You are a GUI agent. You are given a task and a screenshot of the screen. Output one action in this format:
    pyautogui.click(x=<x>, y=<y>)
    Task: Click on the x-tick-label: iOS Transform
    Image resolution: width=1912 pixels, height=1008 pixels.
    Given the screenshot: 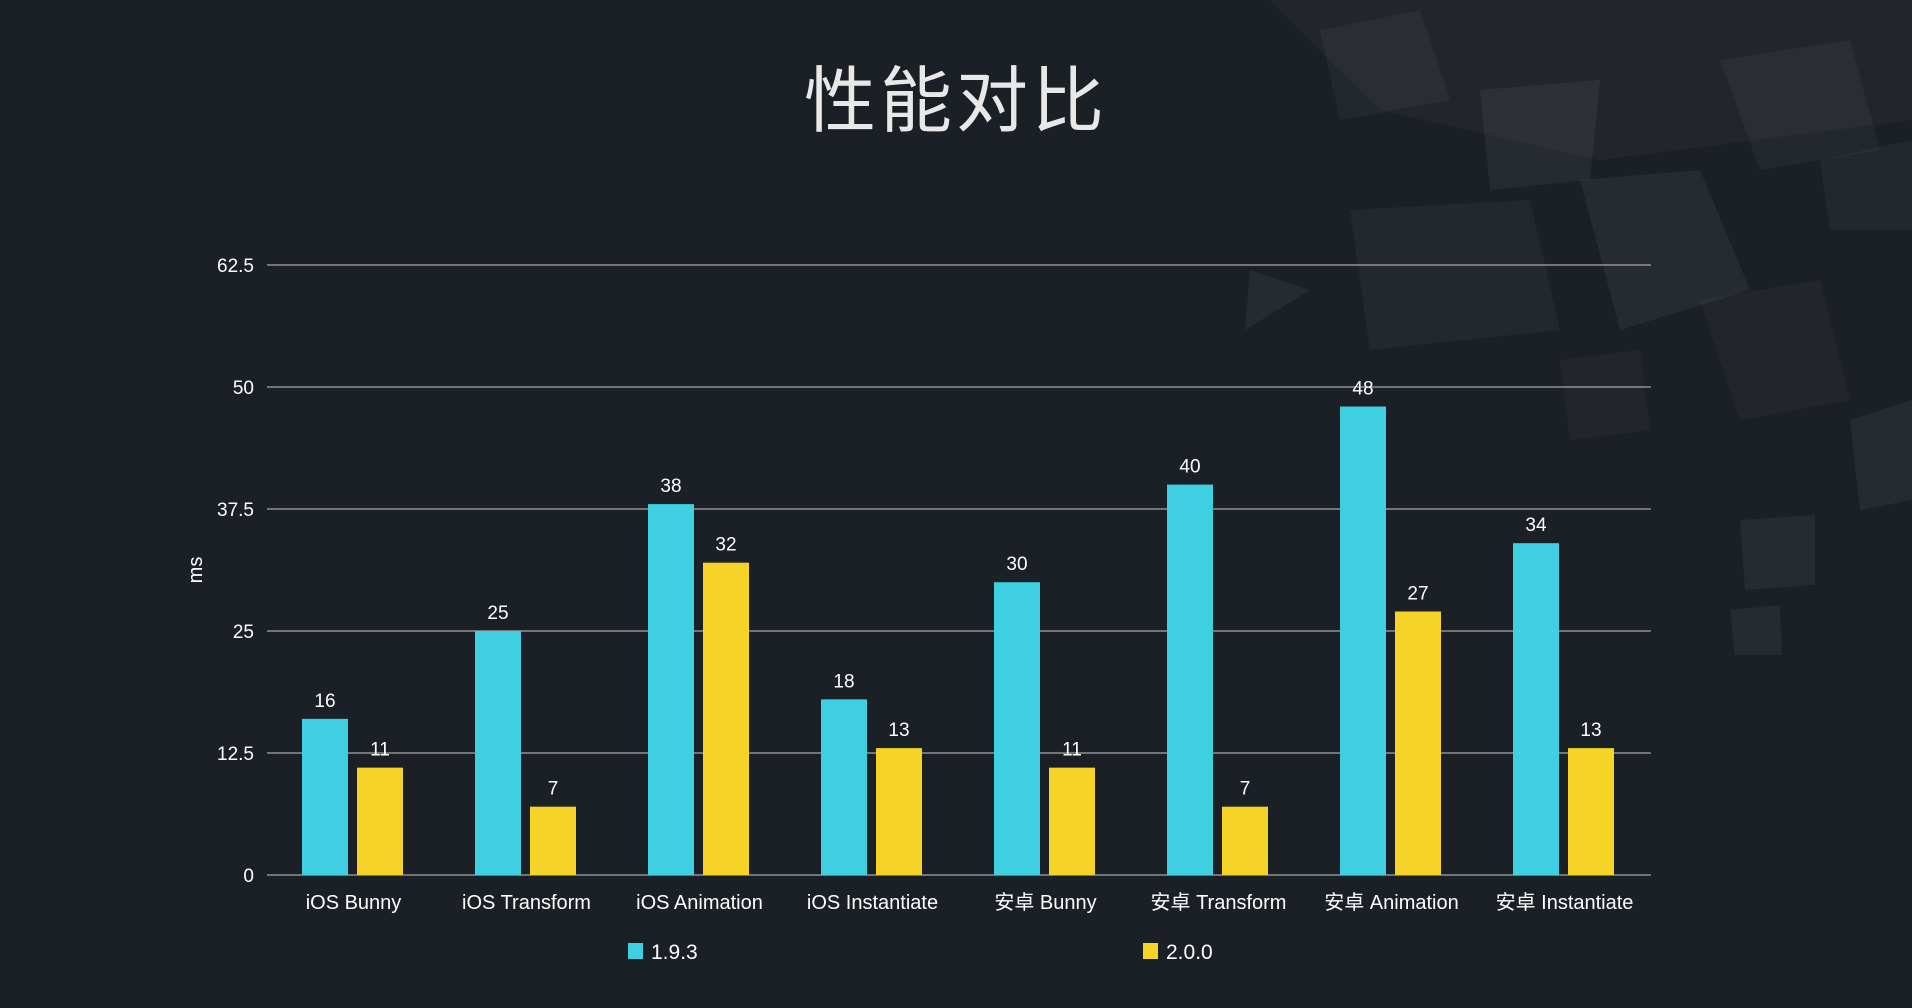 What is the action you would take?
    pyautogui.click(x=526, y=903)
    